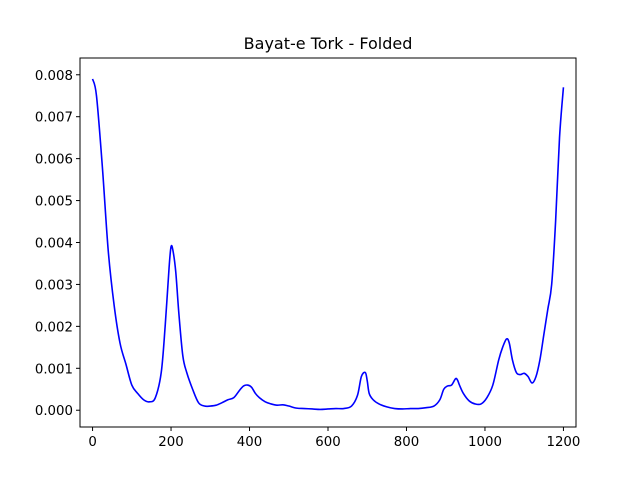 This screenshot has height=485, width=640. What do you see at coordinates (54, 76) in the screenshot?
I see `y-tick-label: 0.008` at bounding box center [54, 76].